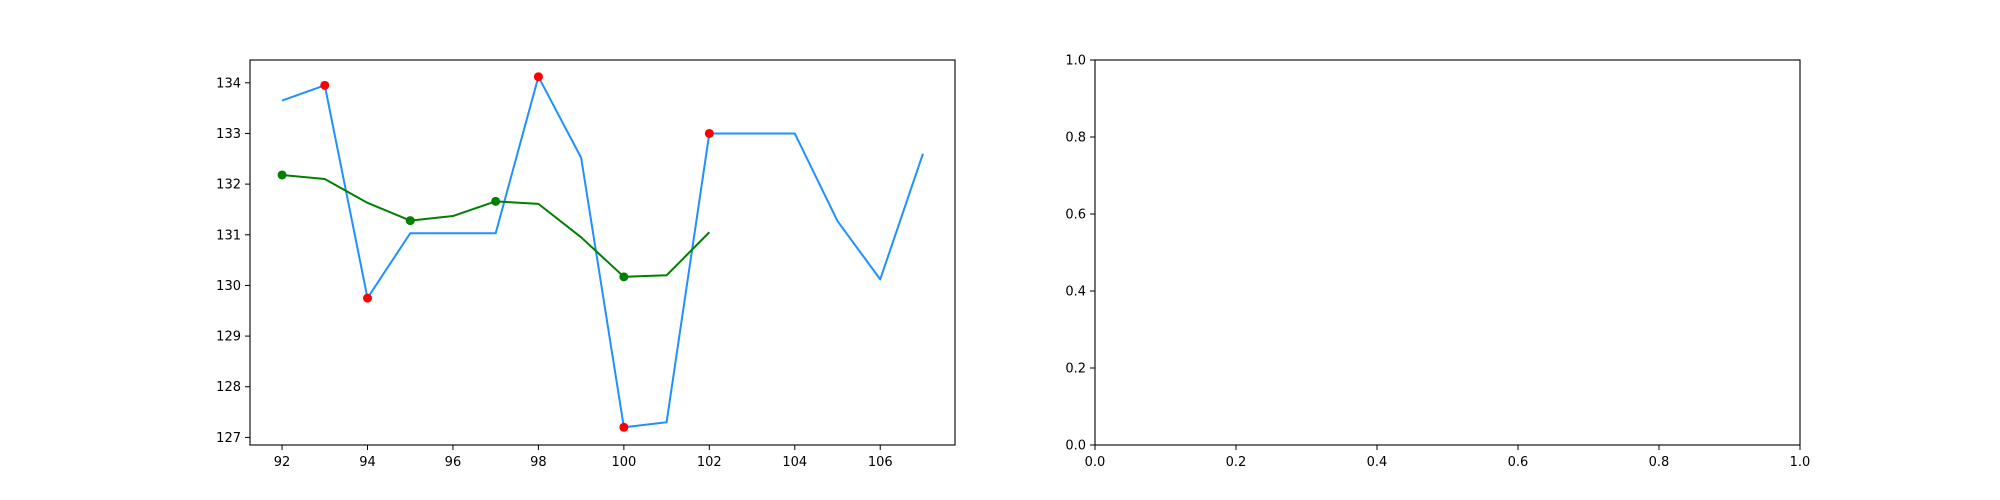 The width and height of the screenshot is (2000, 500). I want to click on right-y-tick-label: 0.0, so click(1075, 446).